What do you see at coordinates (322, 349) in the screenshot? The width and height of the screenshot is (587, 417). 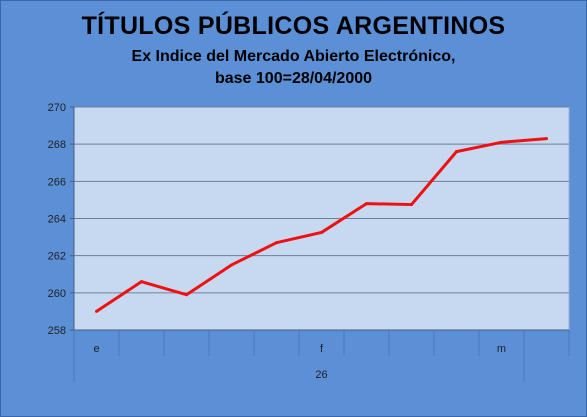 I see `x-month-label: f` at bounding box center [322, 349].